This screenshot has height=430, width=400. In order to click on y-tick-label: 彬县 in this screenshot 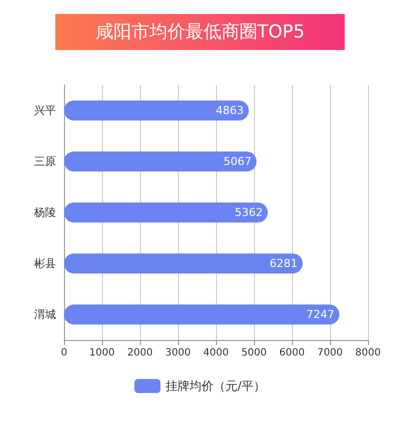, I will do `click(45, 263)`.